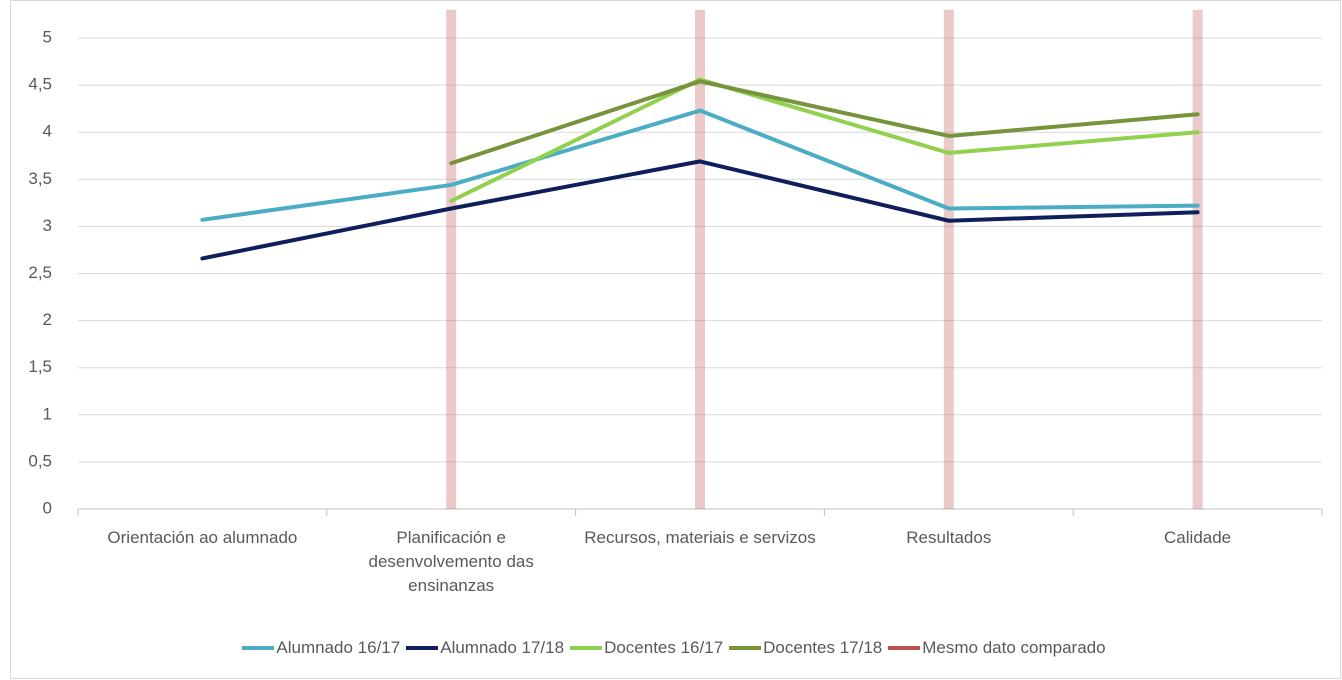 This screenshot has width=1342, height=680. Describe the element at coordinates (1014, 647) in the screenshot. I see `legend-label: Mesmo dato comparado` at that location.